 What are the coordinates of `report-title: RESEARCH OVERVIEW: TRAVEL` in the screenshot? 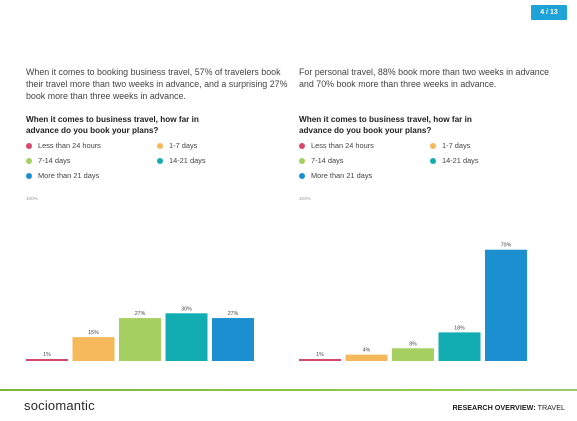 It's located at (508, 407).